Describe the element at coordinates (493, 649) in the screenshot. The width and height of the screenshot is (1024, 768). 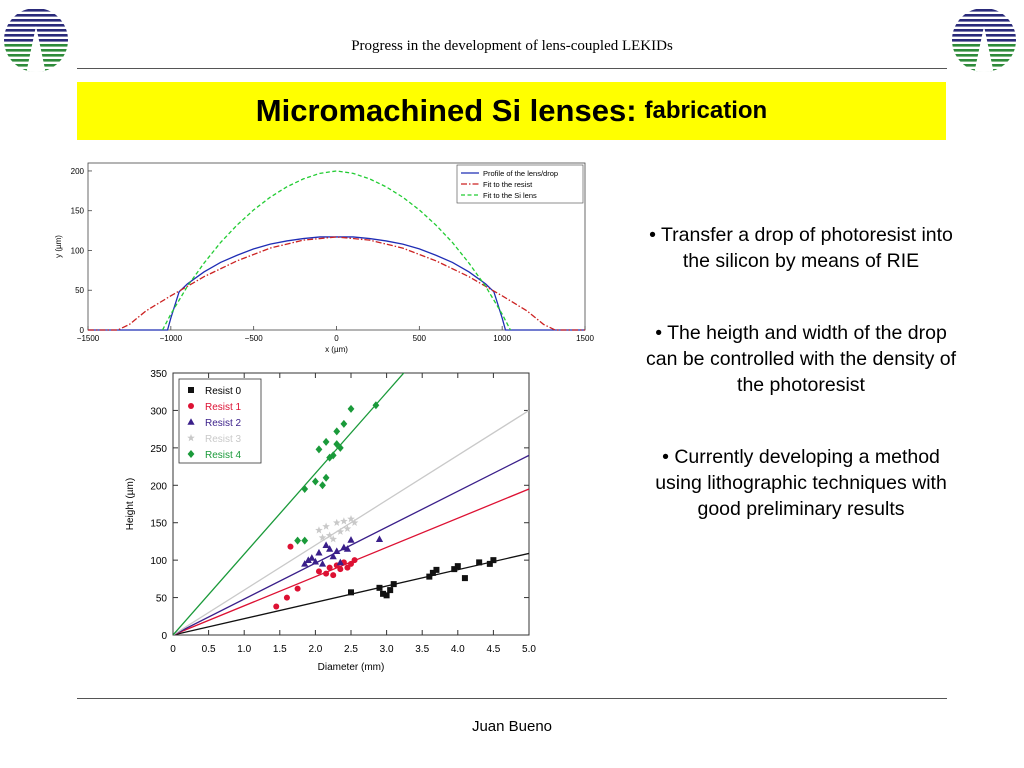
I see `x-tick-label: 4.5` at that location.